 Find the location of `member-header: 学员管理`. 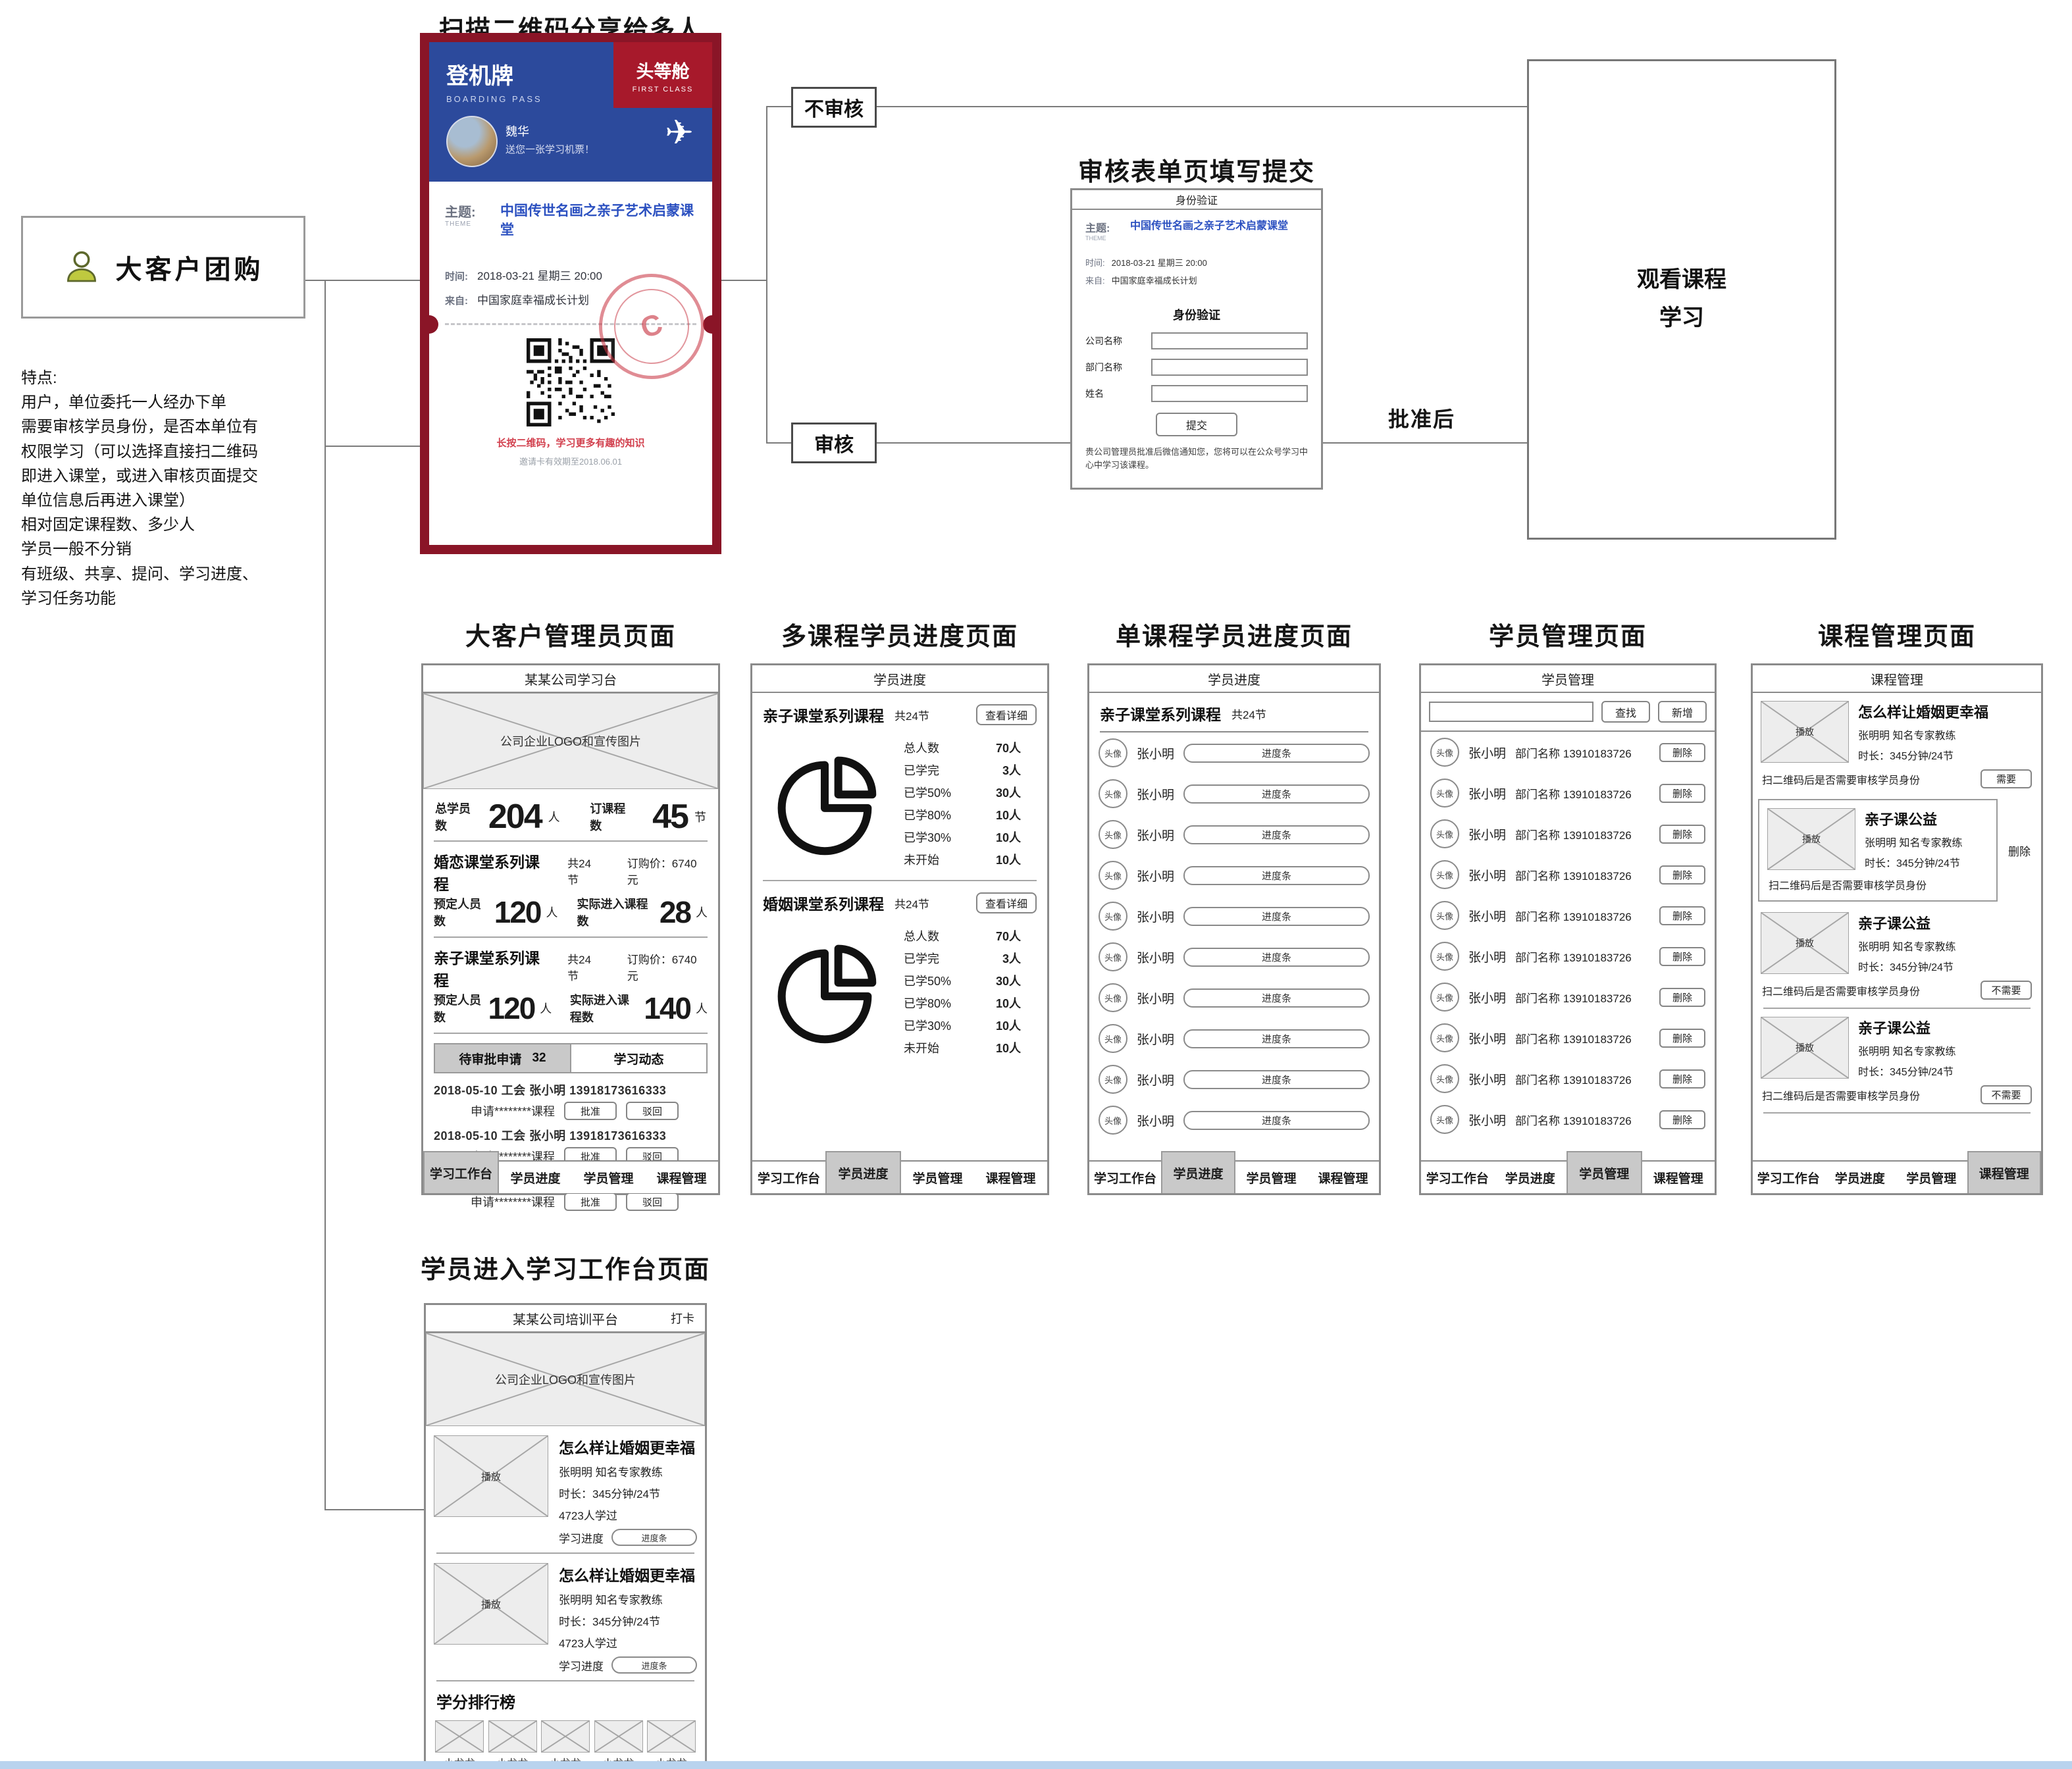

member-header: 学员管理 is located at coordinates (1568, 679).